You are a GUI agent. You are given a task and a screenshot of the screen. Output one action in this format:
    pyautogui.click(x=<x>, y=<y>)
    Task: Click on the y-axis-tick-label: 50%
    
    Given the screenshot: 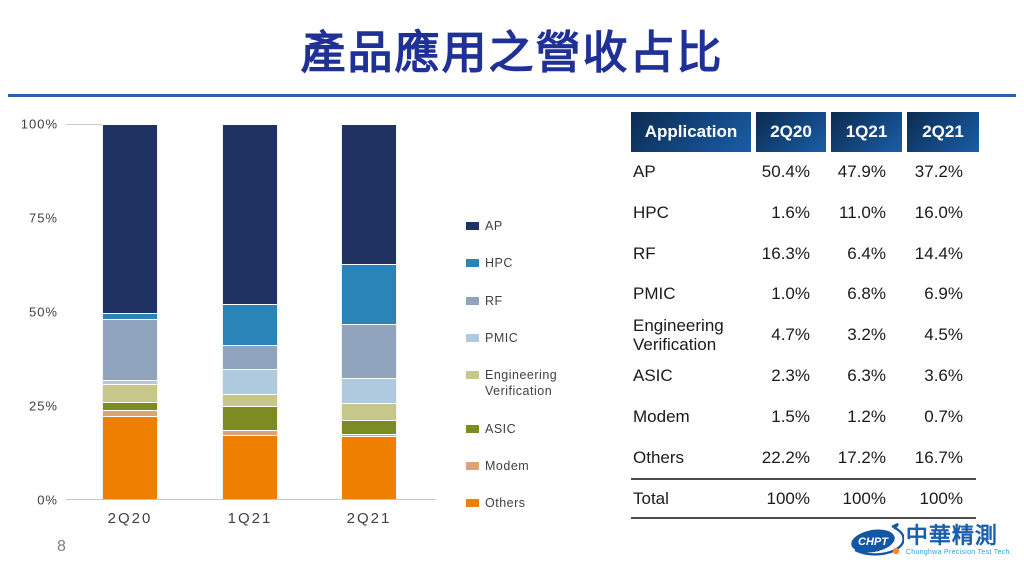 What is the action you would take?
    pyautogui.click(x=43, y=312)
    